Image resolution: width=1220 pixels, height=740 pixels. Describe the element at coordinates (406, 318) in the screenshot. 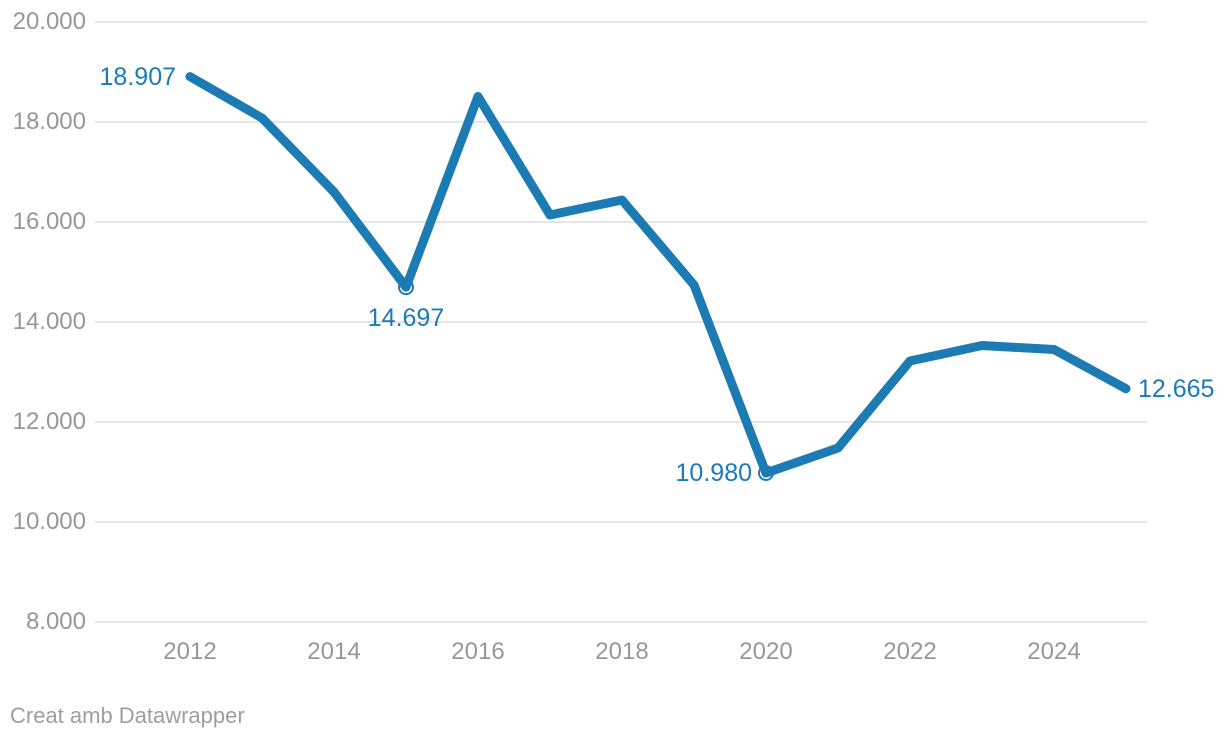

I see `point-label: 14.697` at that location.